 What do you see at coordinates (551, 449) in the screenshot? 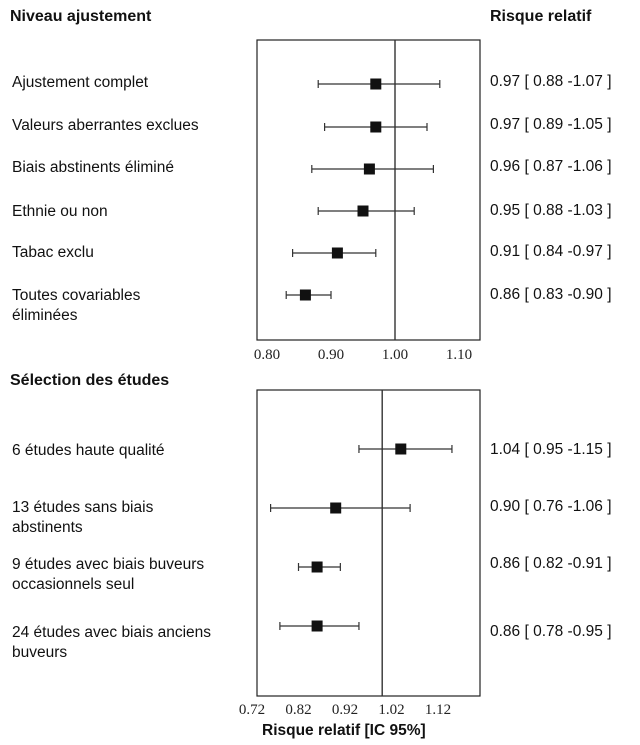
I see `rr-text-high-quality: 1.04 [ 0.95 -1.15 ]` at bounding box center [551, 449].